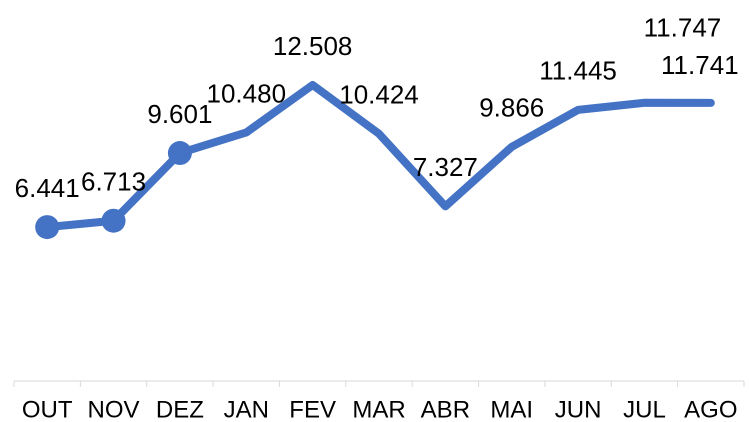  I want to click on data-label: 11.445, so click(578, 71).